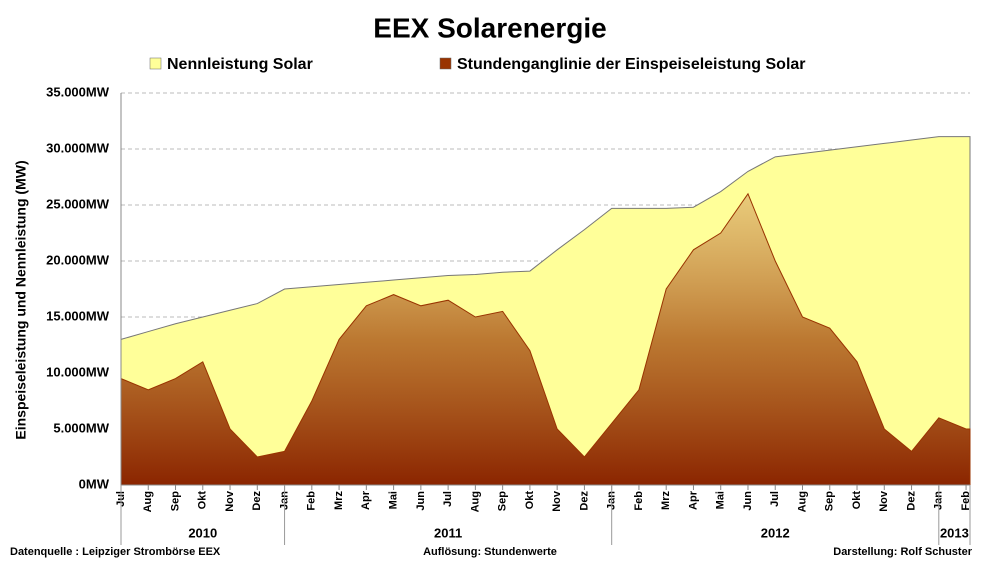 Image resolution: width=981 pixels, height=568 pixels. Describe the element at coordinates (902, 552) in the screenshot. I see `footer-author: Darstellung: Rolf Schuster` at that location.